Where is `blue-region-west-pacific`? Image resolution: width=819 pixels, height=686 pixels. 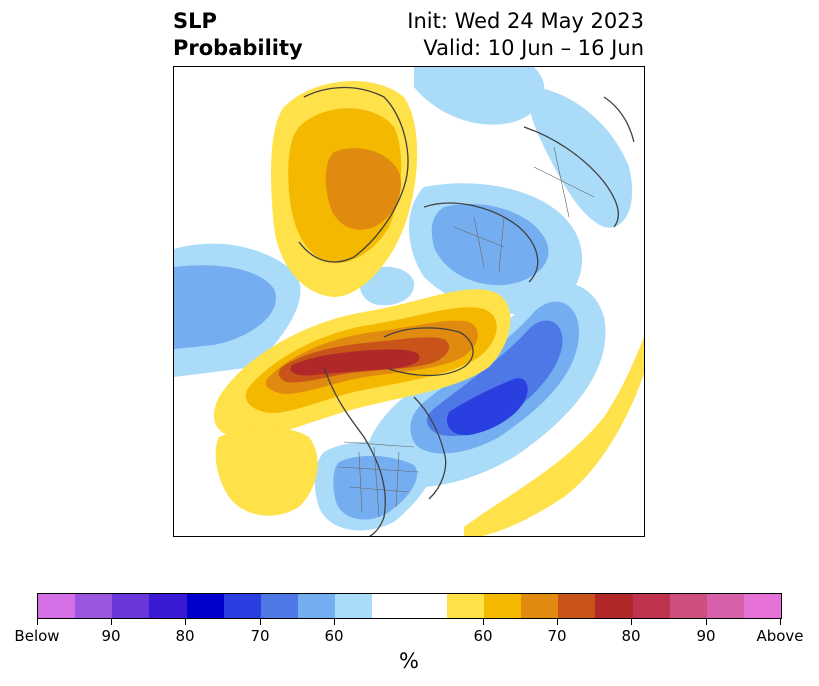 blue-region-west-pacific is located at coordinates (225, 307).